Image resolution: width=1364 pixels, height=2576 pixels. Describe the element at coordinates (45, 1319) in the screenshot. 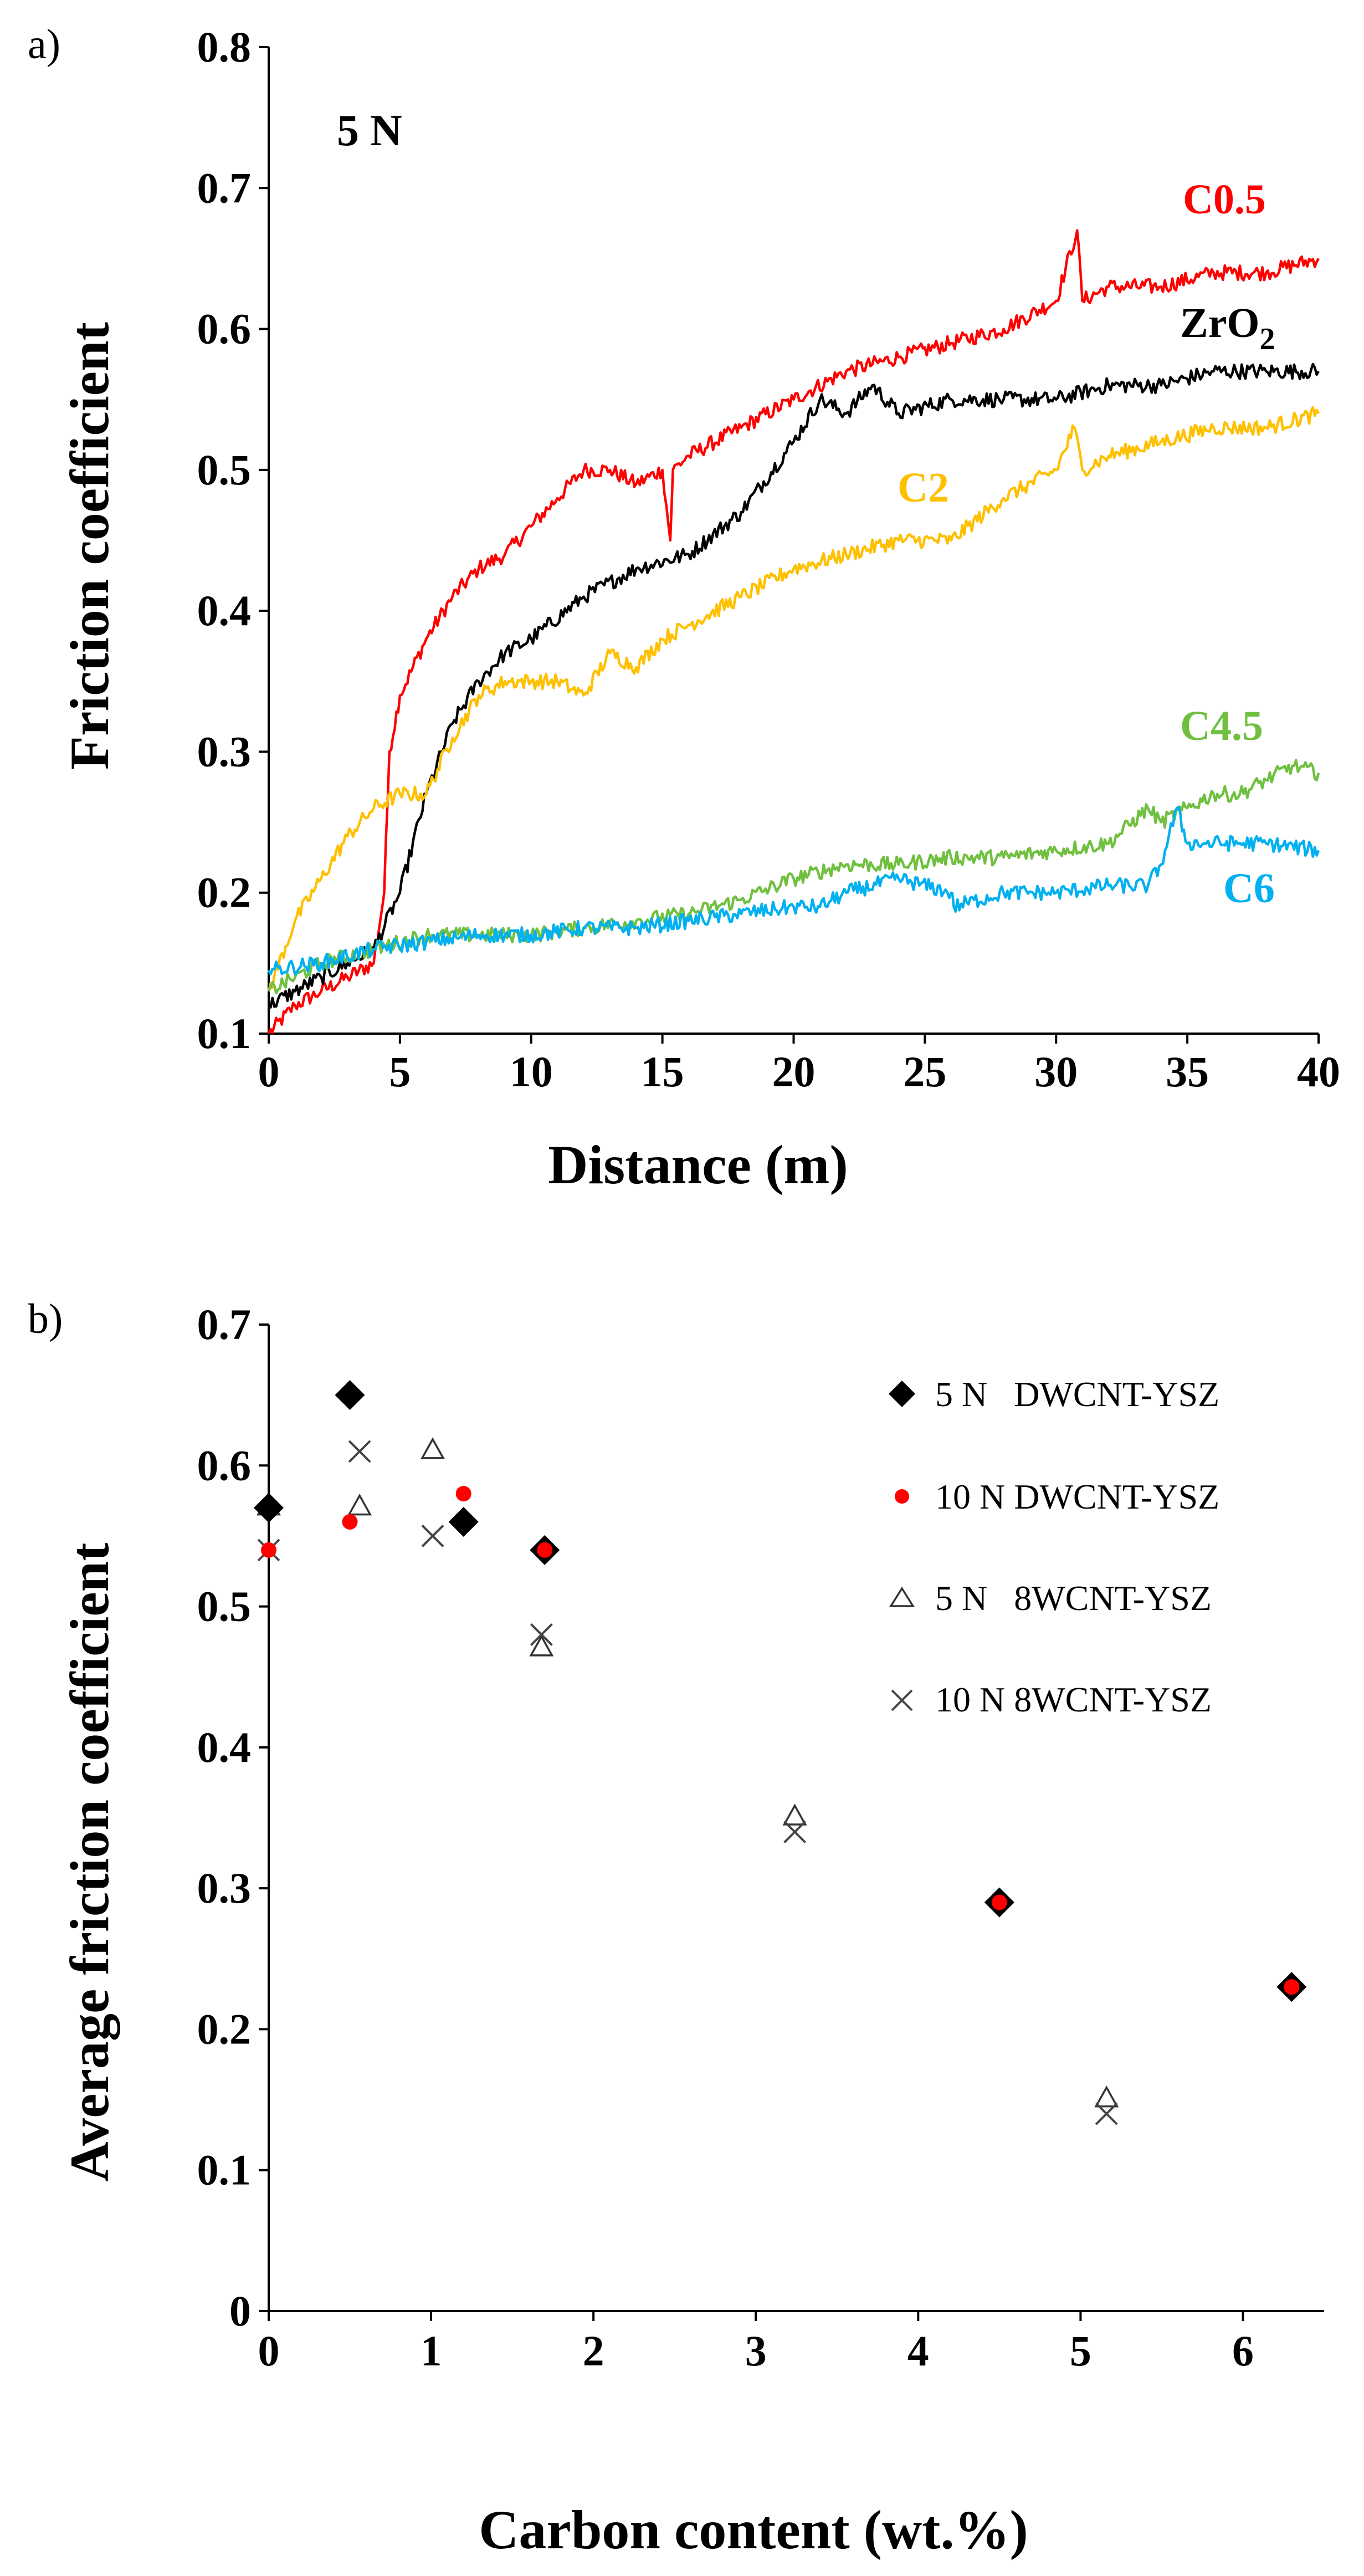

I see `panel-b-label: b)` at that location.